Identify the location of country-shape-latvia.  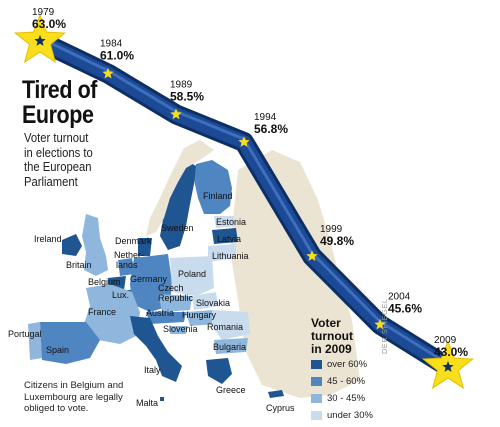
(225, 236).